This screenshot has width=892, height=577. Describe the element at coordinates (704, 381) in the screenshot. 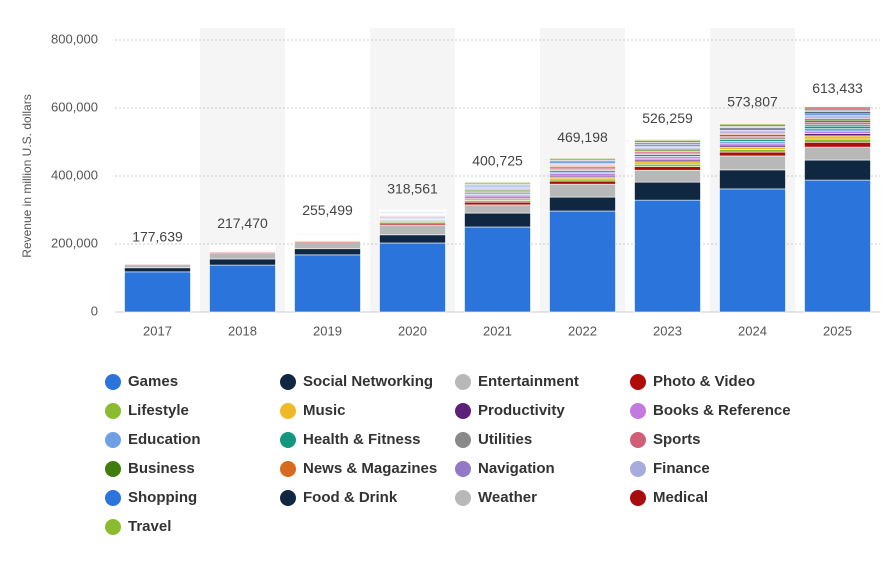

I see `legend-label: Photo & Video` at that location.